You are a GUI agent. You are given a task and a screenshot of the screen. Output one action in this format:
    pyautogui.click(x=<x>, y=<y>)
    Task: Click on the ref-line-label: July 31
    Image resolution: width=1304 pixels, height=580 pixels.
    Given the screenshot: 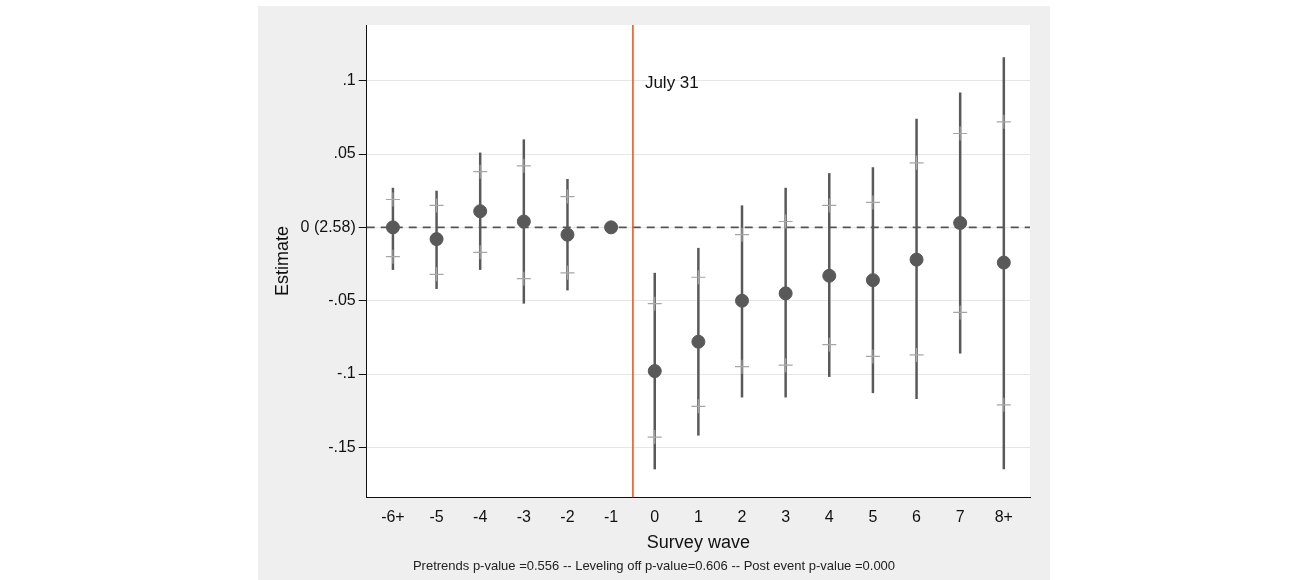 What is the action you would take?
    pyautogui.click(x=671, y=83)
    